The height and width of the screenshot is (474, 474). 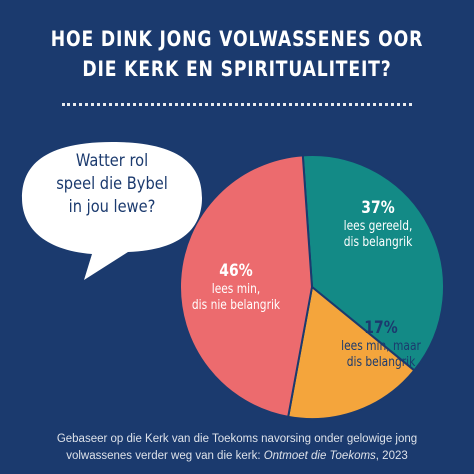 I want to click on question-line-1: Watter rol, so click(x=112, y=161).